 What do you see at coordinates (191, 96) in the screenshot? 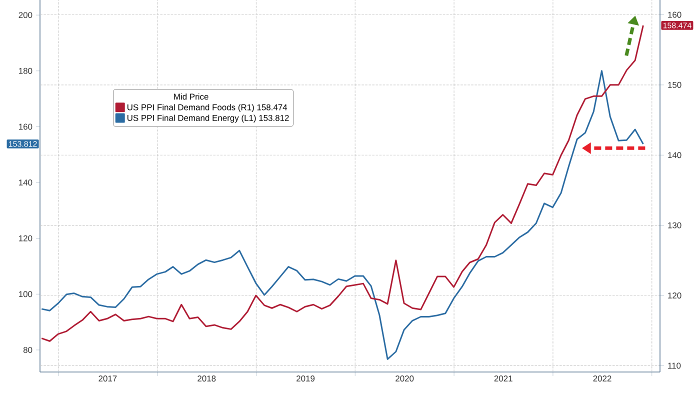
I see `legend-title: Mid Price` at bounding box center [191, 96].